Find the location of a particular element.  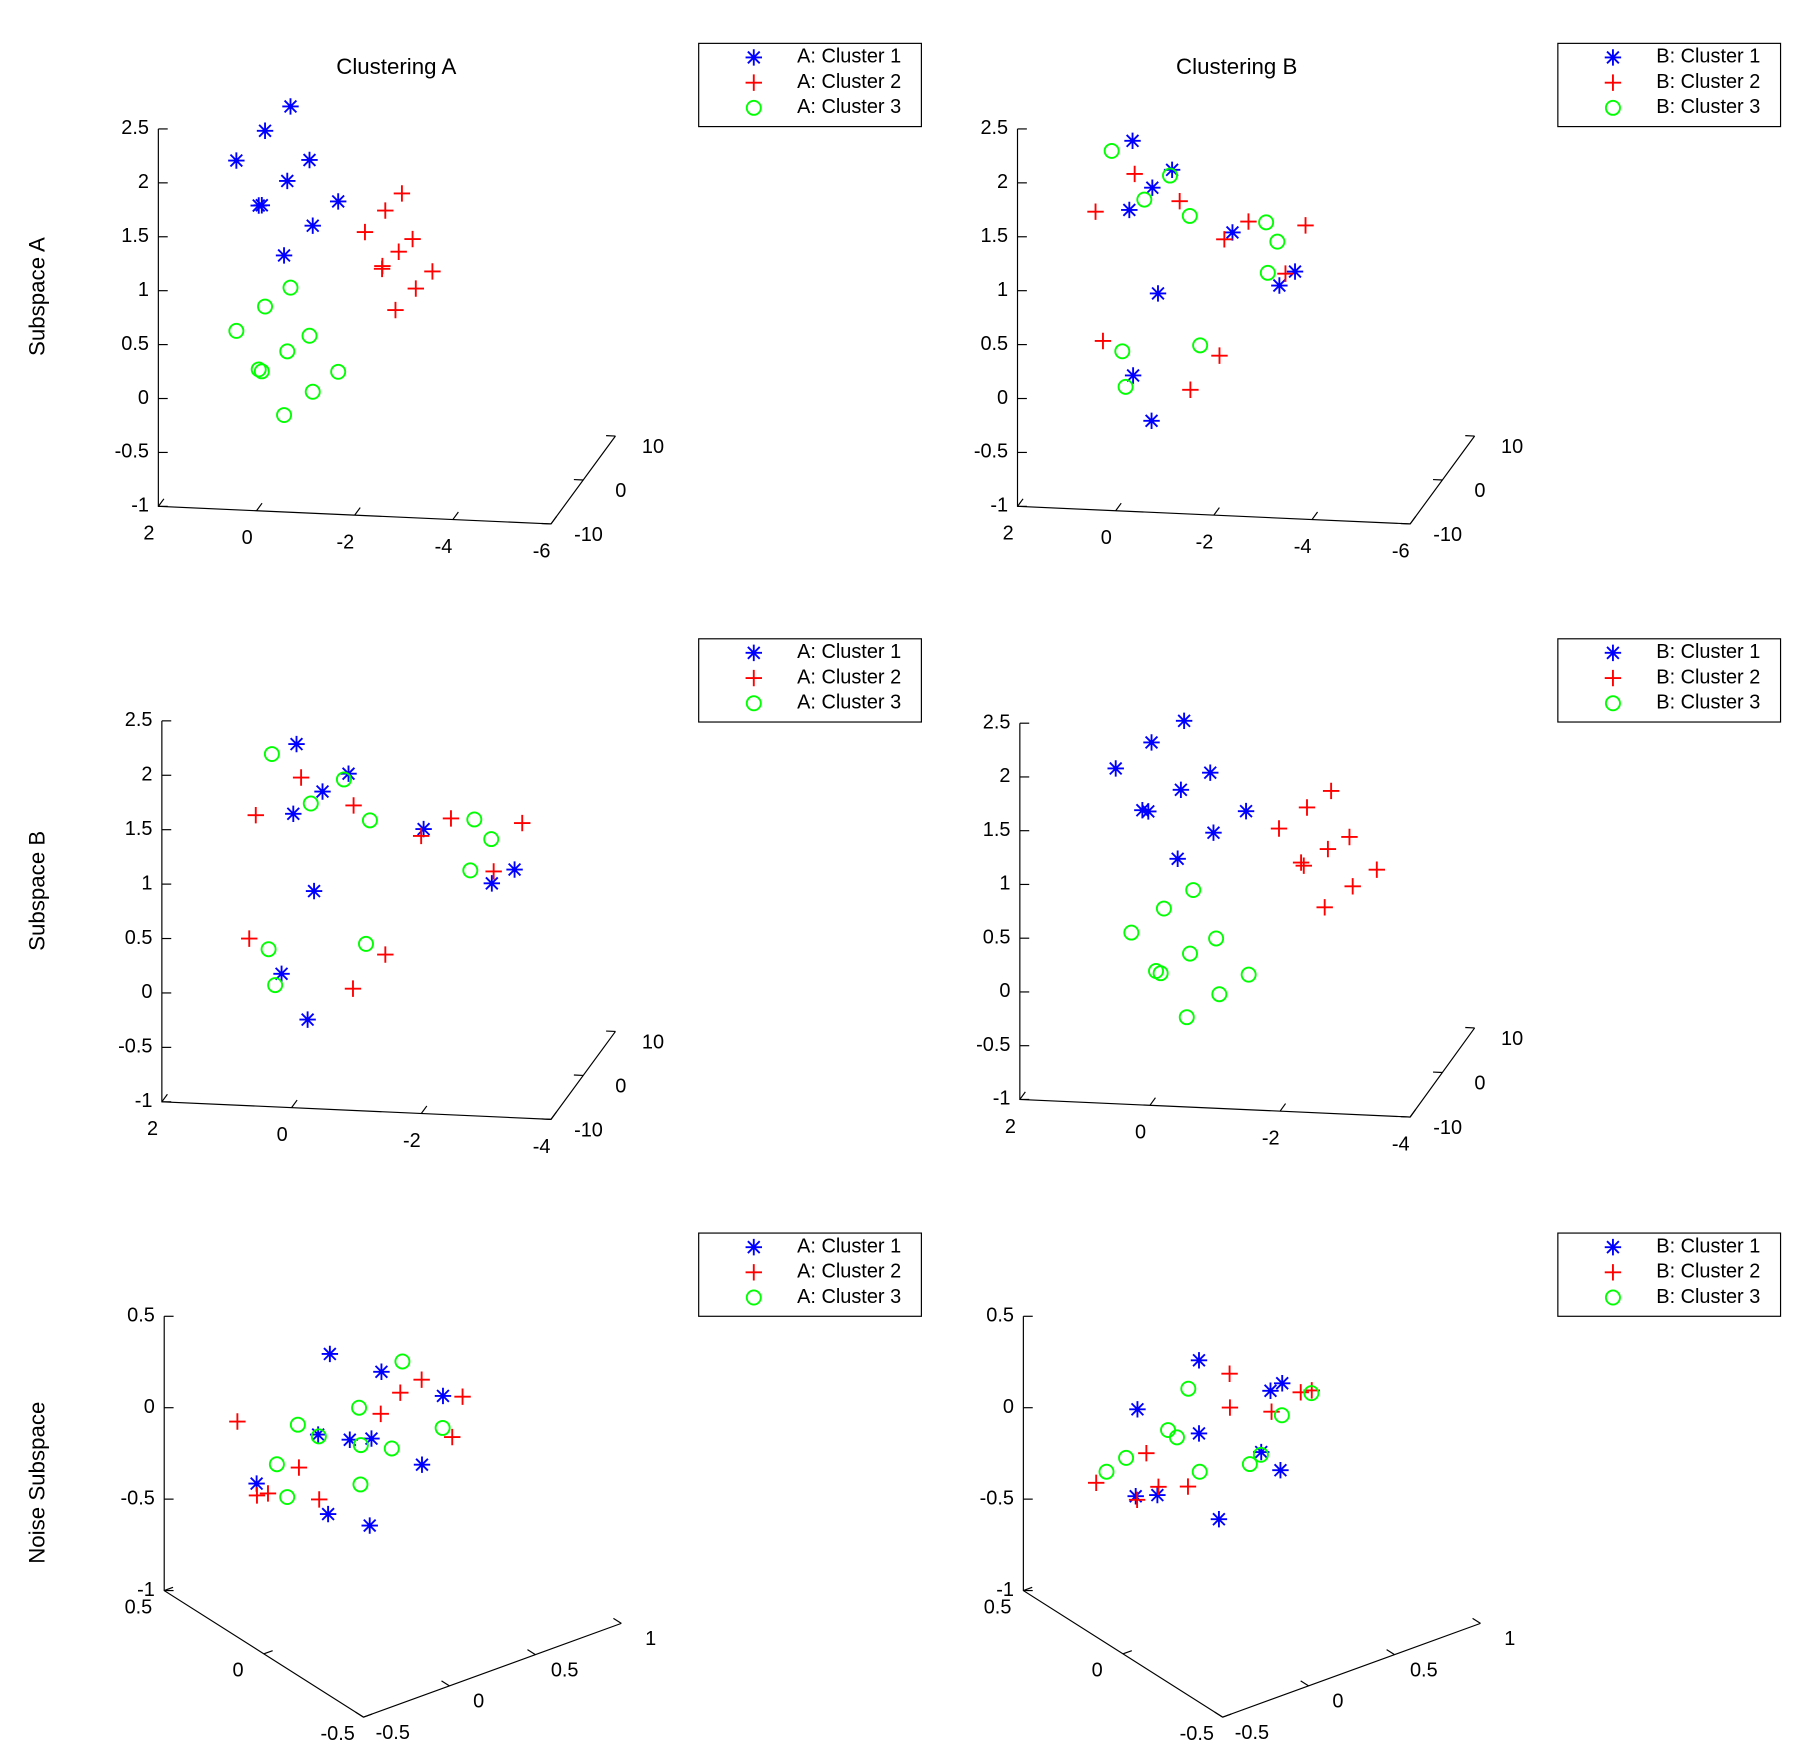

legend-label: B: Cluster 2 is located at coordinates (1708, 677).